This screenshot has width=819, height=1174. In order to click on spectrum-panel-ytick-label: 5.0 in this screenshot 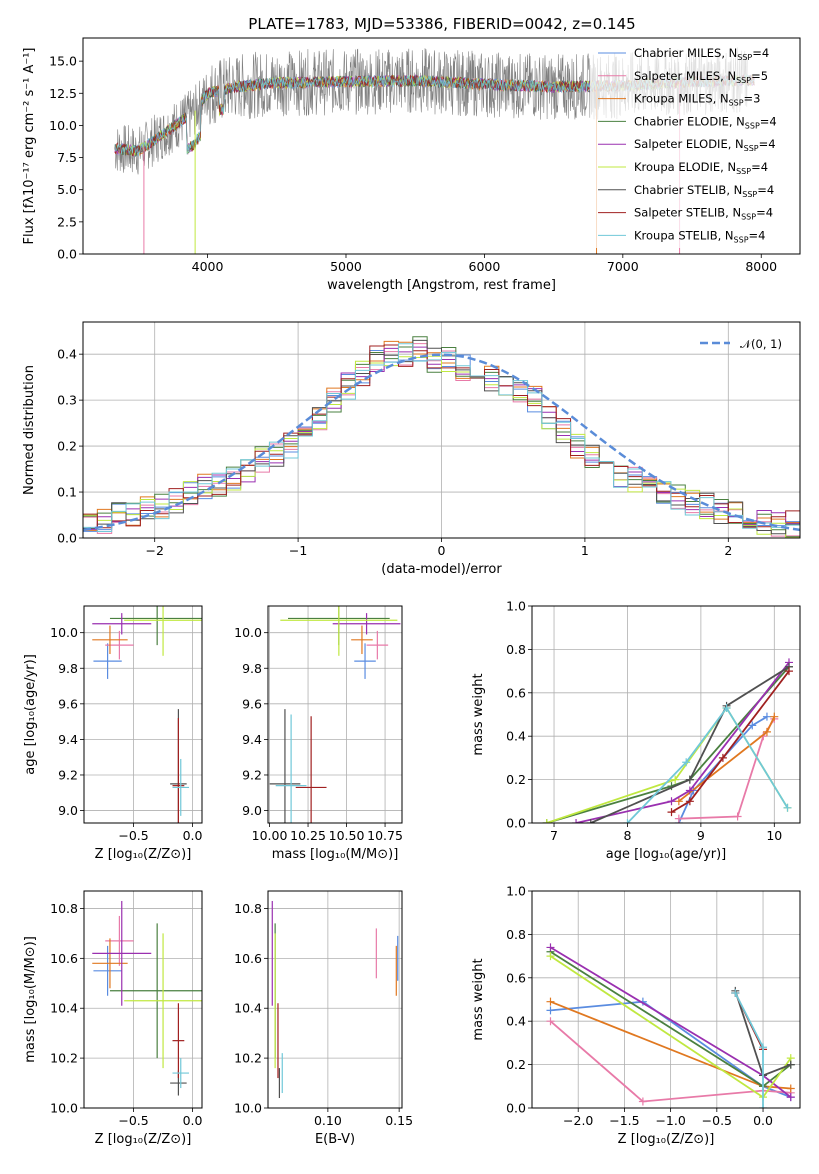, I will do `click(67, 189)`.